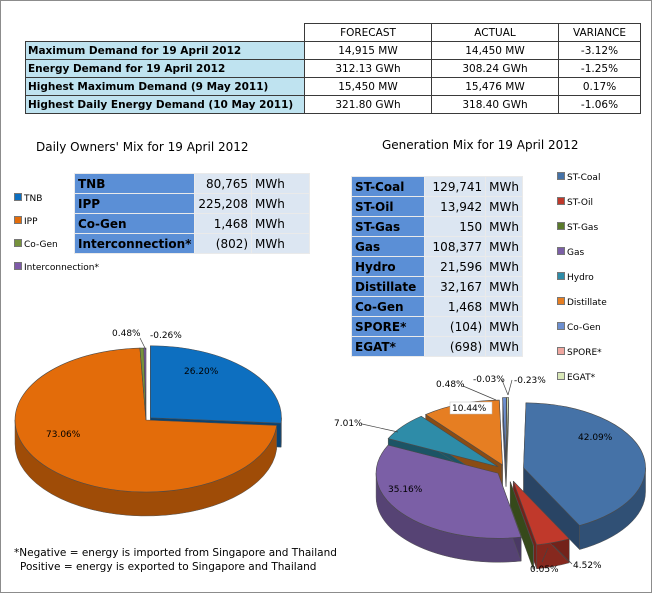 The height and width of the screenshot is (593, 652). What do you see at coordinates (544, 570) in the screenshot?
I see `pie-label: 0.05%` at bounding box center [544, 570].